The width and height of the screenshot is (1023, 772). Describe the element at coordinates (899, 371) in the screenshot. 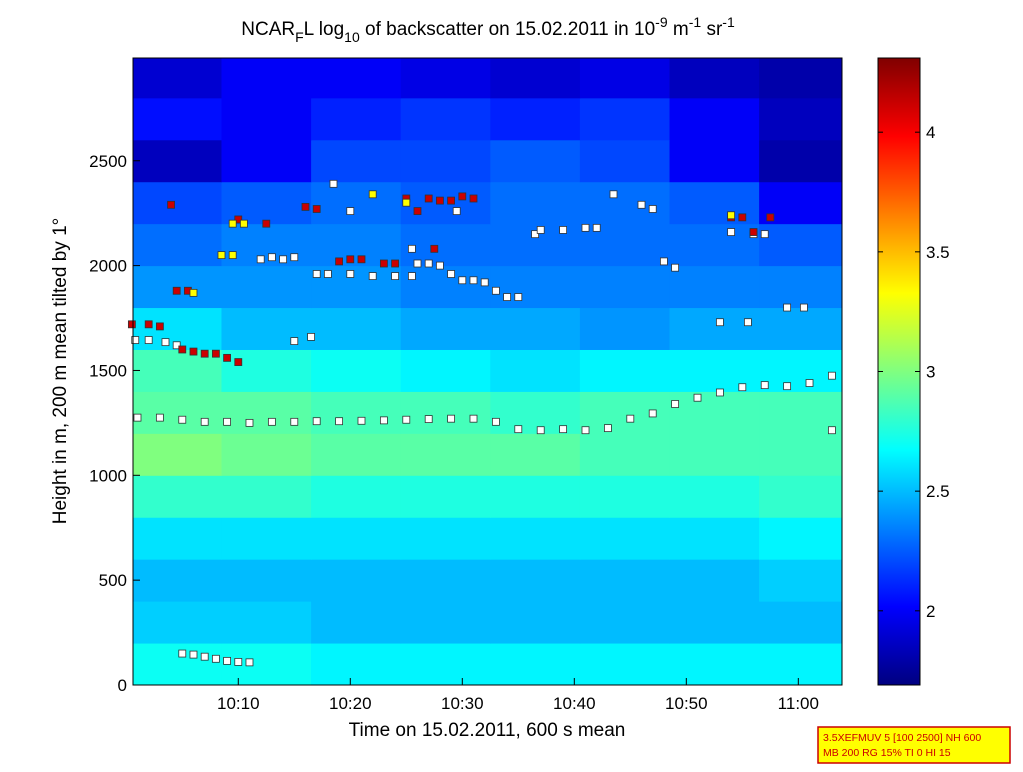

I see `colorbar` at that location.